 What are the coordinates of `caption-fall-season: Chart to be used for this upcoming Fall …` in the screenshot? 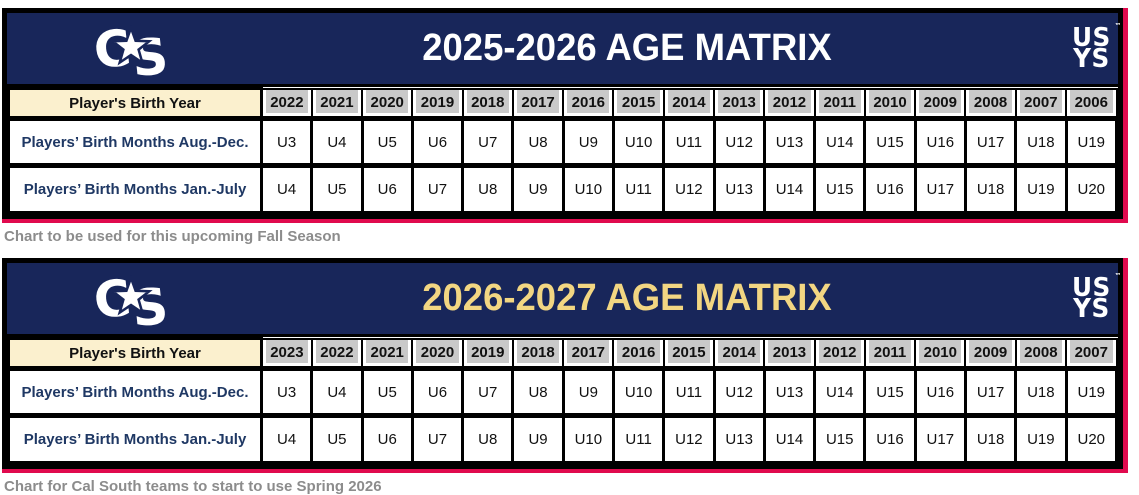 It's located at (172, 236).